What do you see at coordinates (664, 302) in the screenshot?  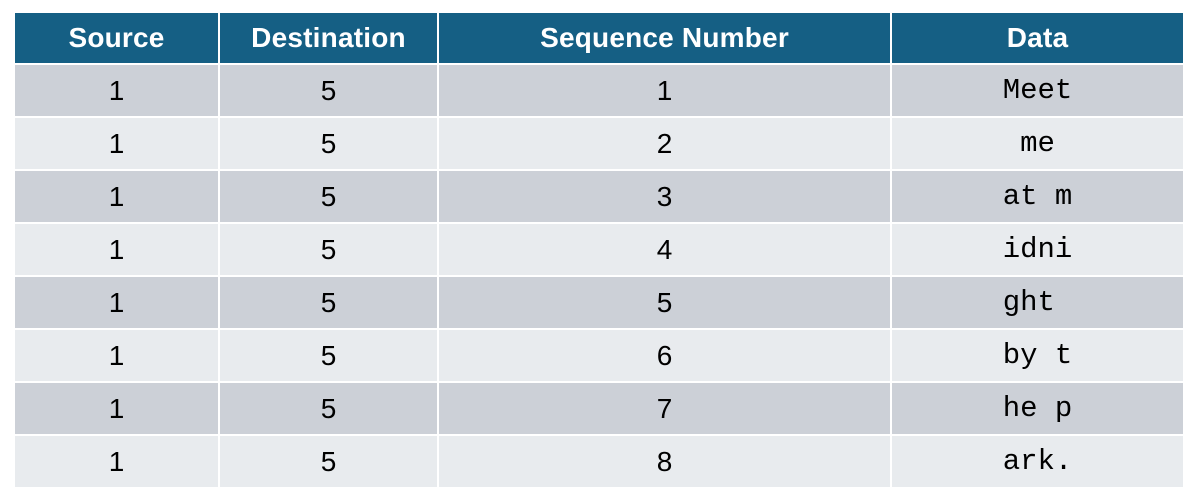 I see `cell-sequence-number: 5` at bounding box center [664, 302].